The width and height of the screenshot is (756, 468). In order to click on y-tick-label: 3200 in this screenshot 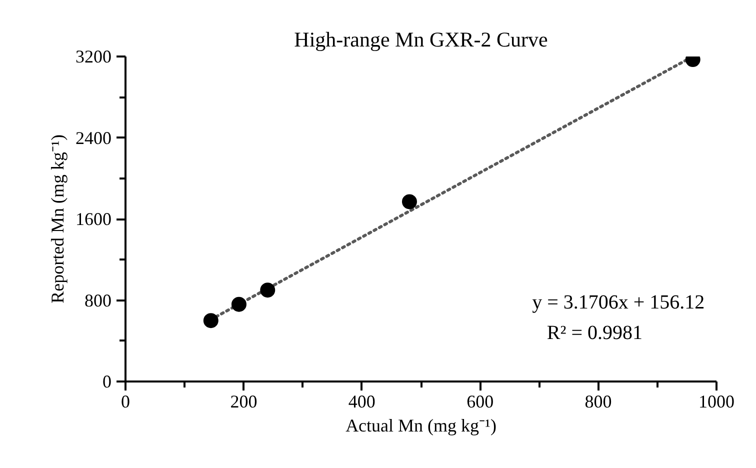, I will do `click(94, 56)`.